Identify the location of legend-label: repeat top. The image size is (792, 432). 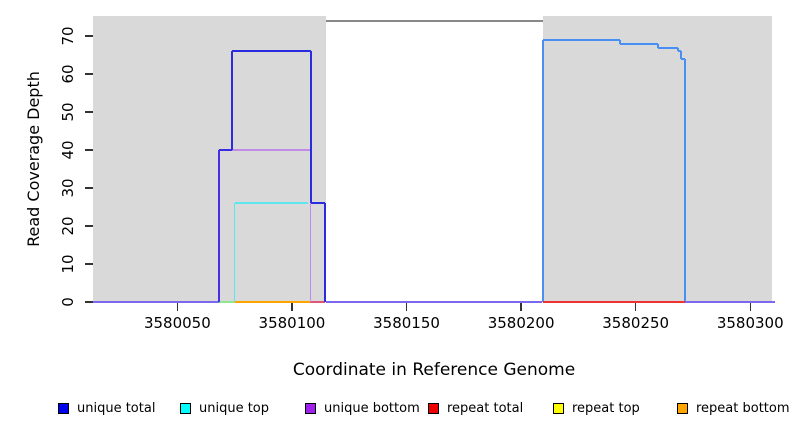
(606, 408).